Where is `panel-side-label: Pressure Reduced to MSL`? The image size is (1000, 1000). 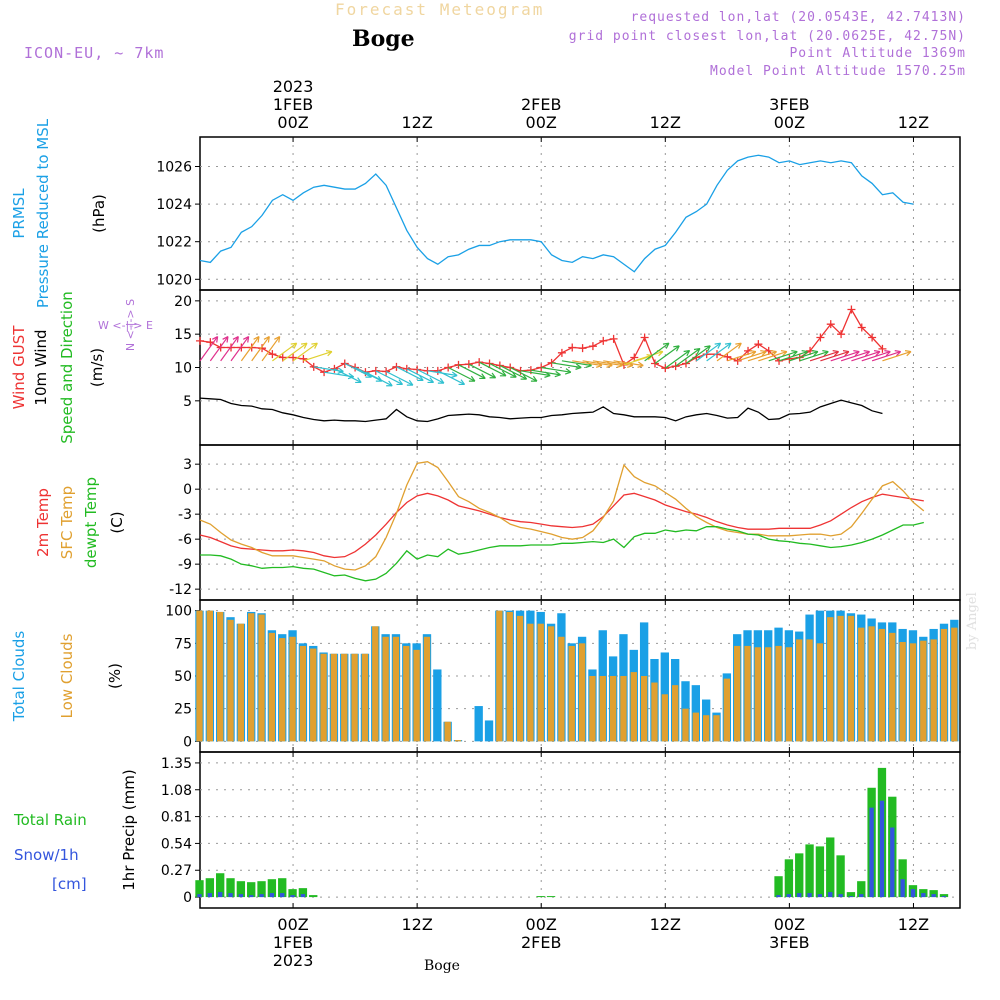 panel-side-label: Pressure Reduced to MSL is located at coordinates (43, 213).